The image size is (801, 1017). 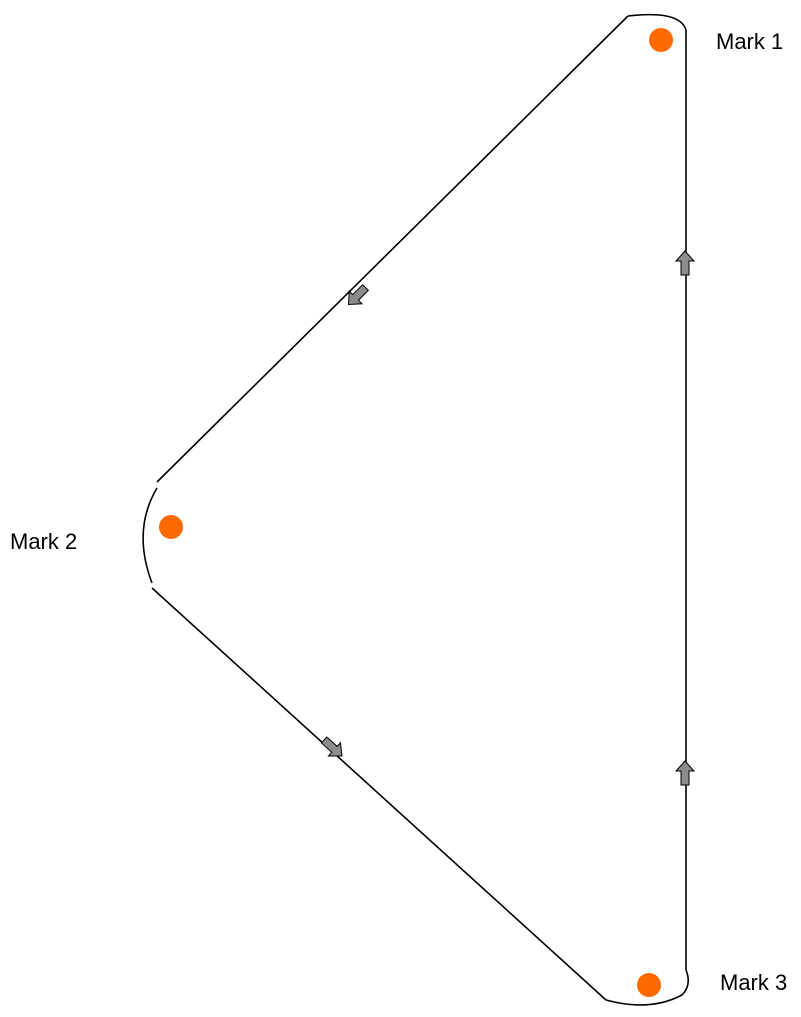 I want to click on mark-3-buoy, so click(x=649, y=985).